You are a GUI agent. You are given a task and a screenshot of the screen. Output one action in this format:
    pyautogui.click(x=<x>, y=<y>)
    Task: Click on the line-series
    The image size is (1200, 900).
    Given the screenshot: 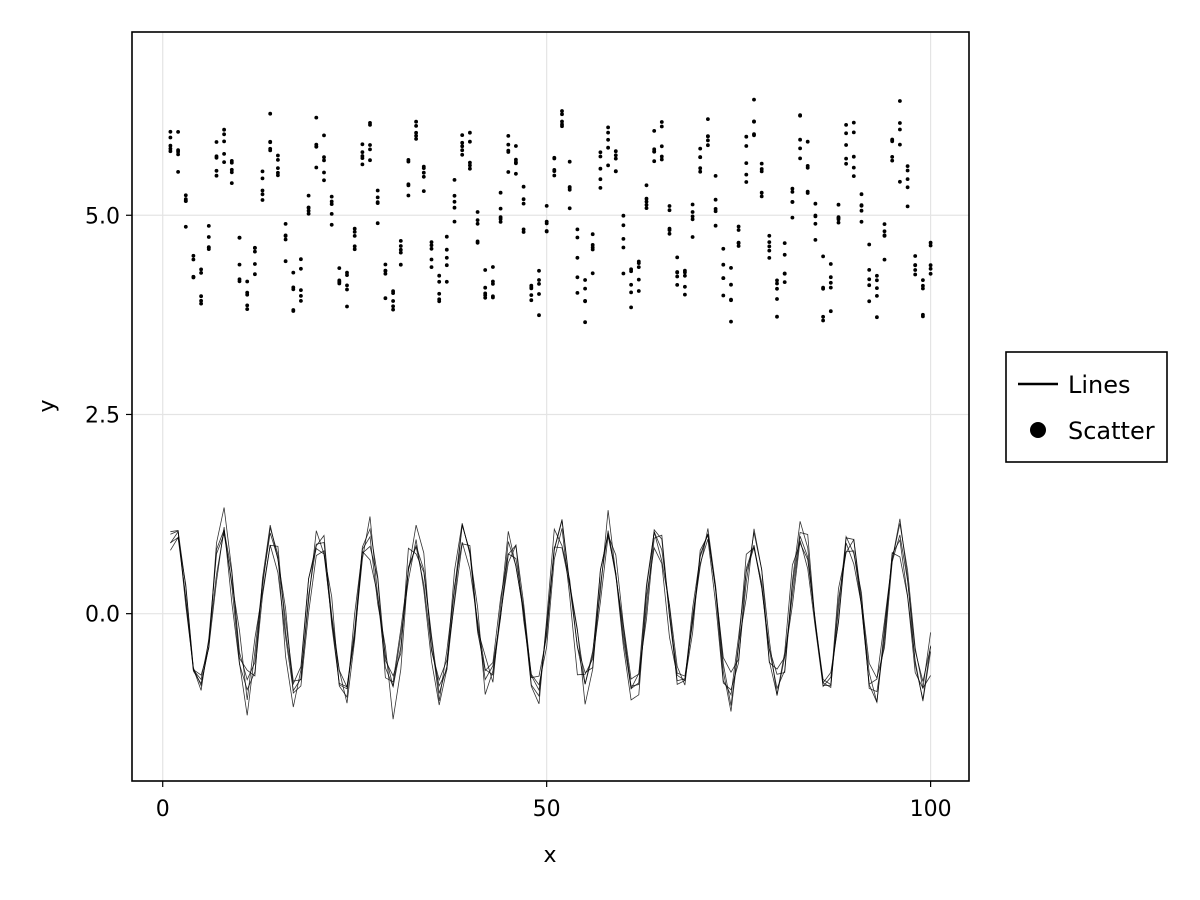 What is the action you would take?
    pyautogui.click(x=550, y=607)
    